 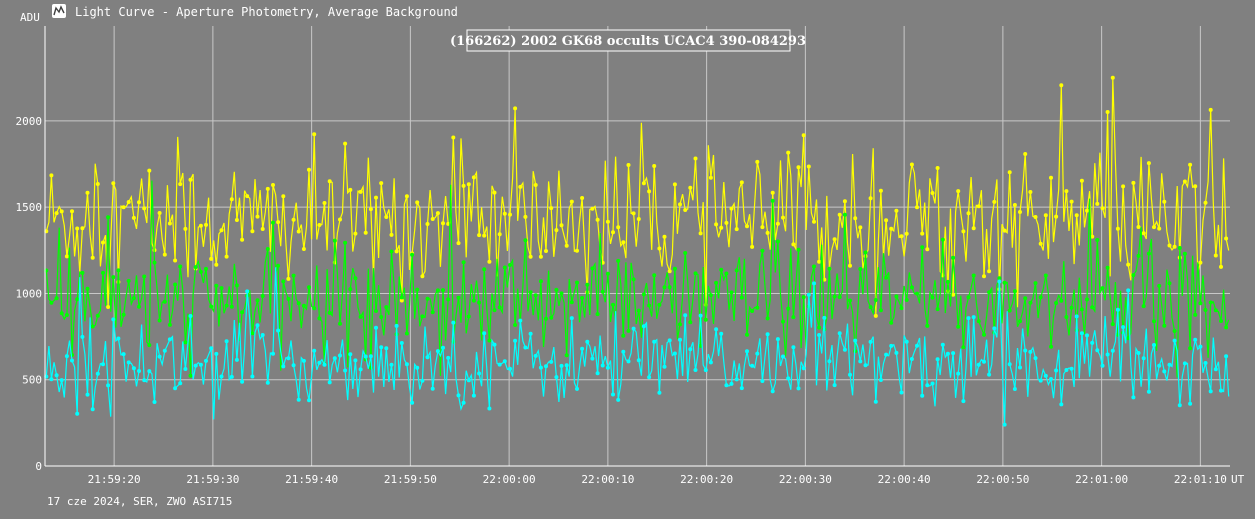 I want to click on y-tick-label: 500, so click(x=32, y=380).